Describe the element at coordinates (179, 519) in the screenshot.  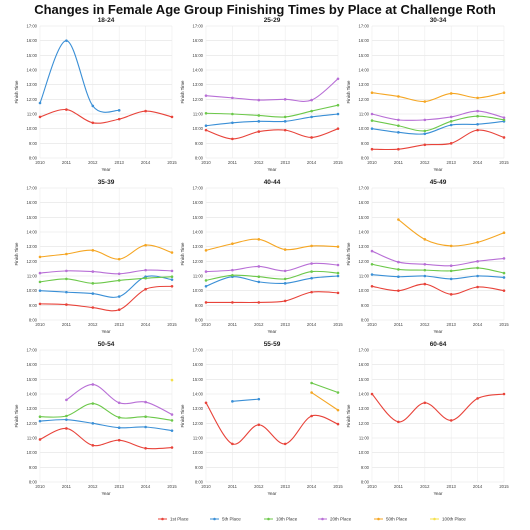
I see `legend-label: 1st Place` at that location.